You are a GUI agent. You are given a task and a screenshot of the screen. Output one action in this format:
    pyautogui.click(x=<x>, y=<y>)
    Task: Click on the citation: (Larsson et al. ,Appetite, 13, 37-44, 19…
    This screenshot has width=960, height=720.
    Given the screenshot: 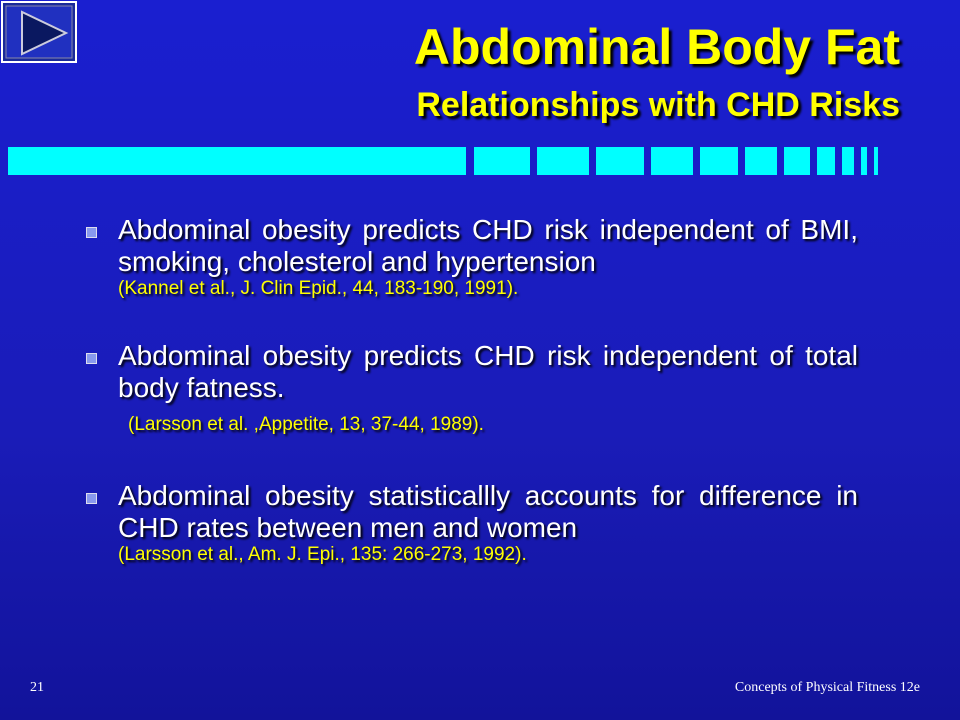 What is the action you would take?
    pyautogui.click(x=306, y=424)
    